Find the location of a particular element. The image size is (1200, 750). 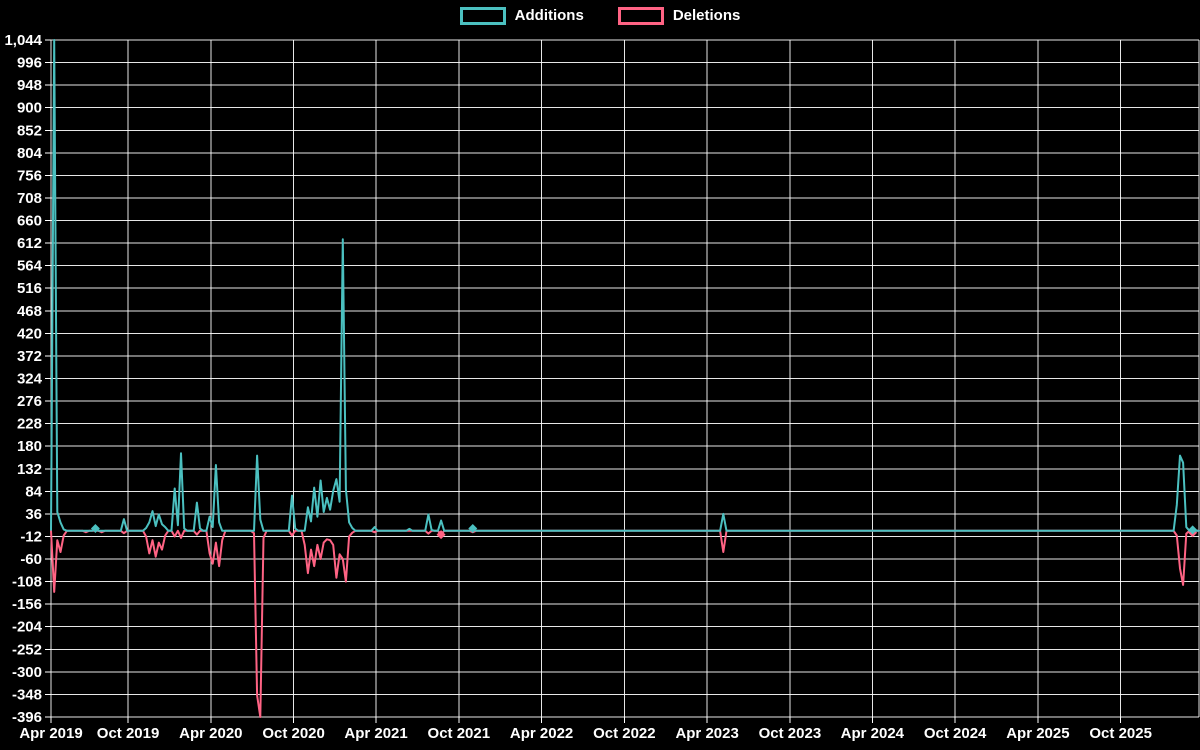

x-tick-label: Apr 2019 is located at coordinates (50, 733).